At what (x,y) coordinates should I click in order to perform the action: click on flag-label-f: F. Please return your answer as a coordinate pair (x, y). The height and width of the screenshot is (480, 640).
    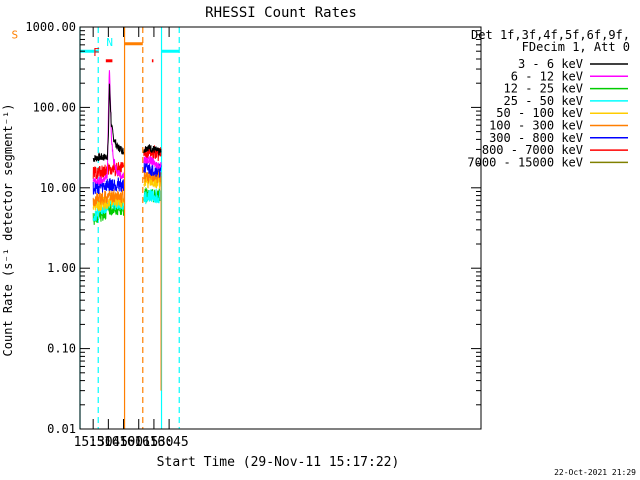
    Looking at the image, I should click on (96, 52).